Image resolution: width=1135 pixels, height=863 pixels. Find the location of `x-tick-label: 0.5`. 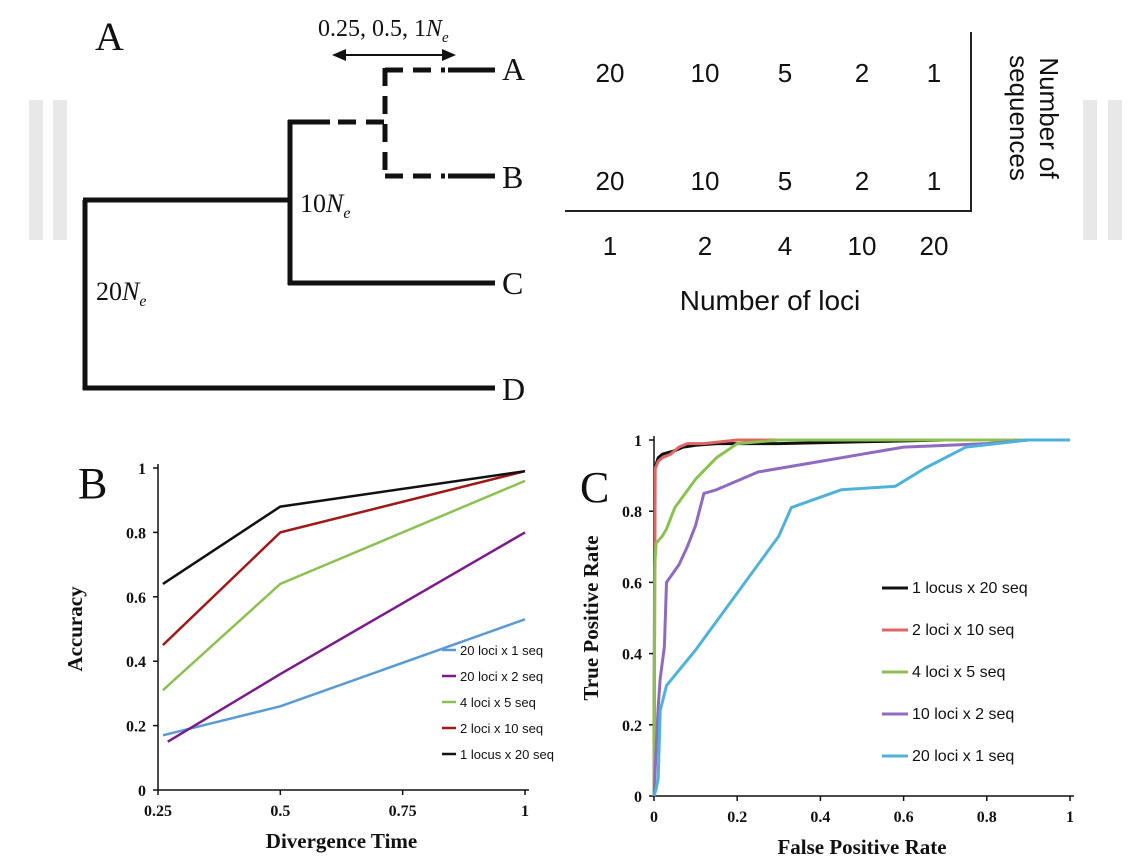

x-tick-label: 0.5 is located at coordinates (280, 811).